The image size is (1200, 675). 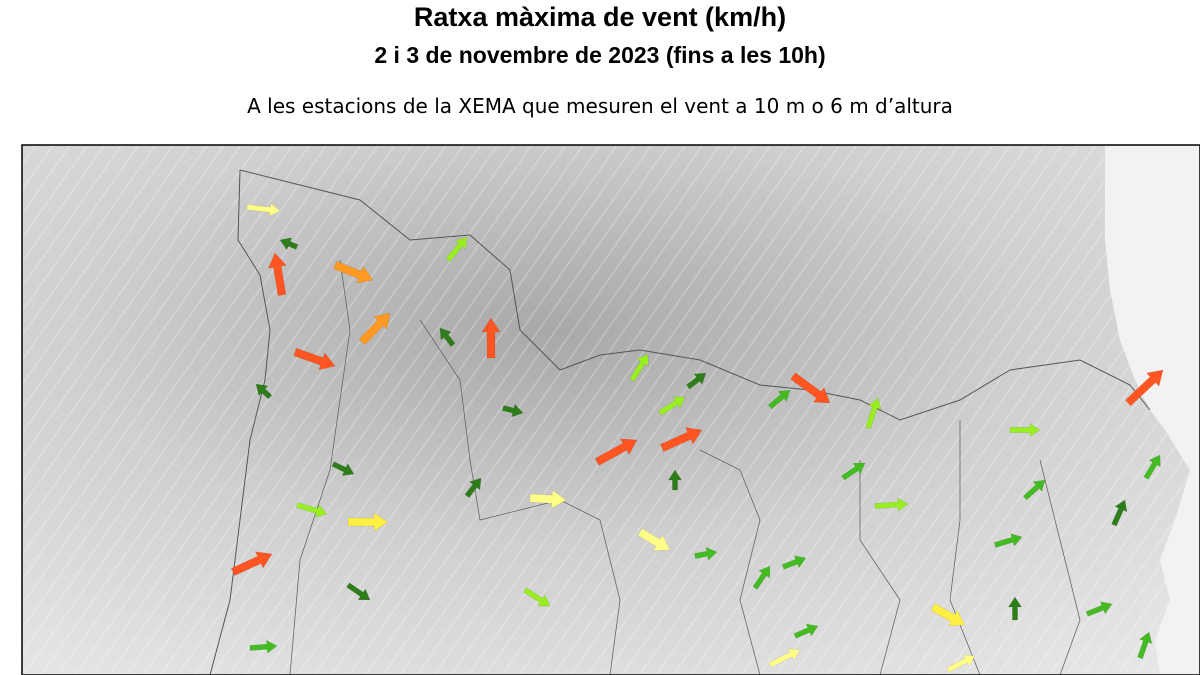 I want to click on map-title: Ratxa màxima de vent (km/h), so click(x=600, y=17).